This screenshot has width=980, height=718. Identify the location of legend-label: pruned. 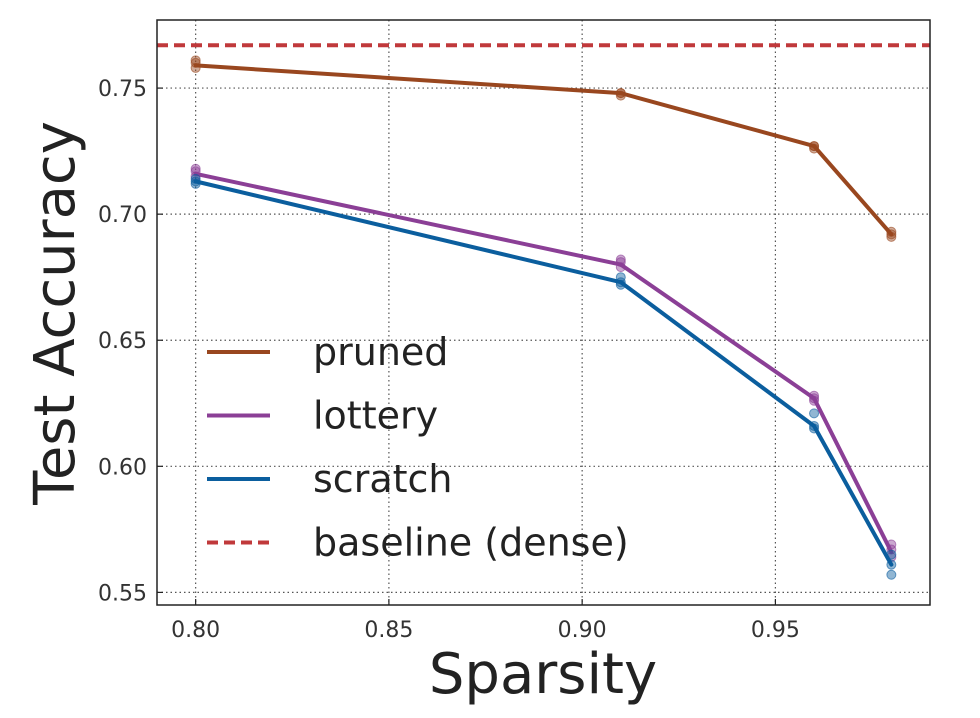
(380, 352).